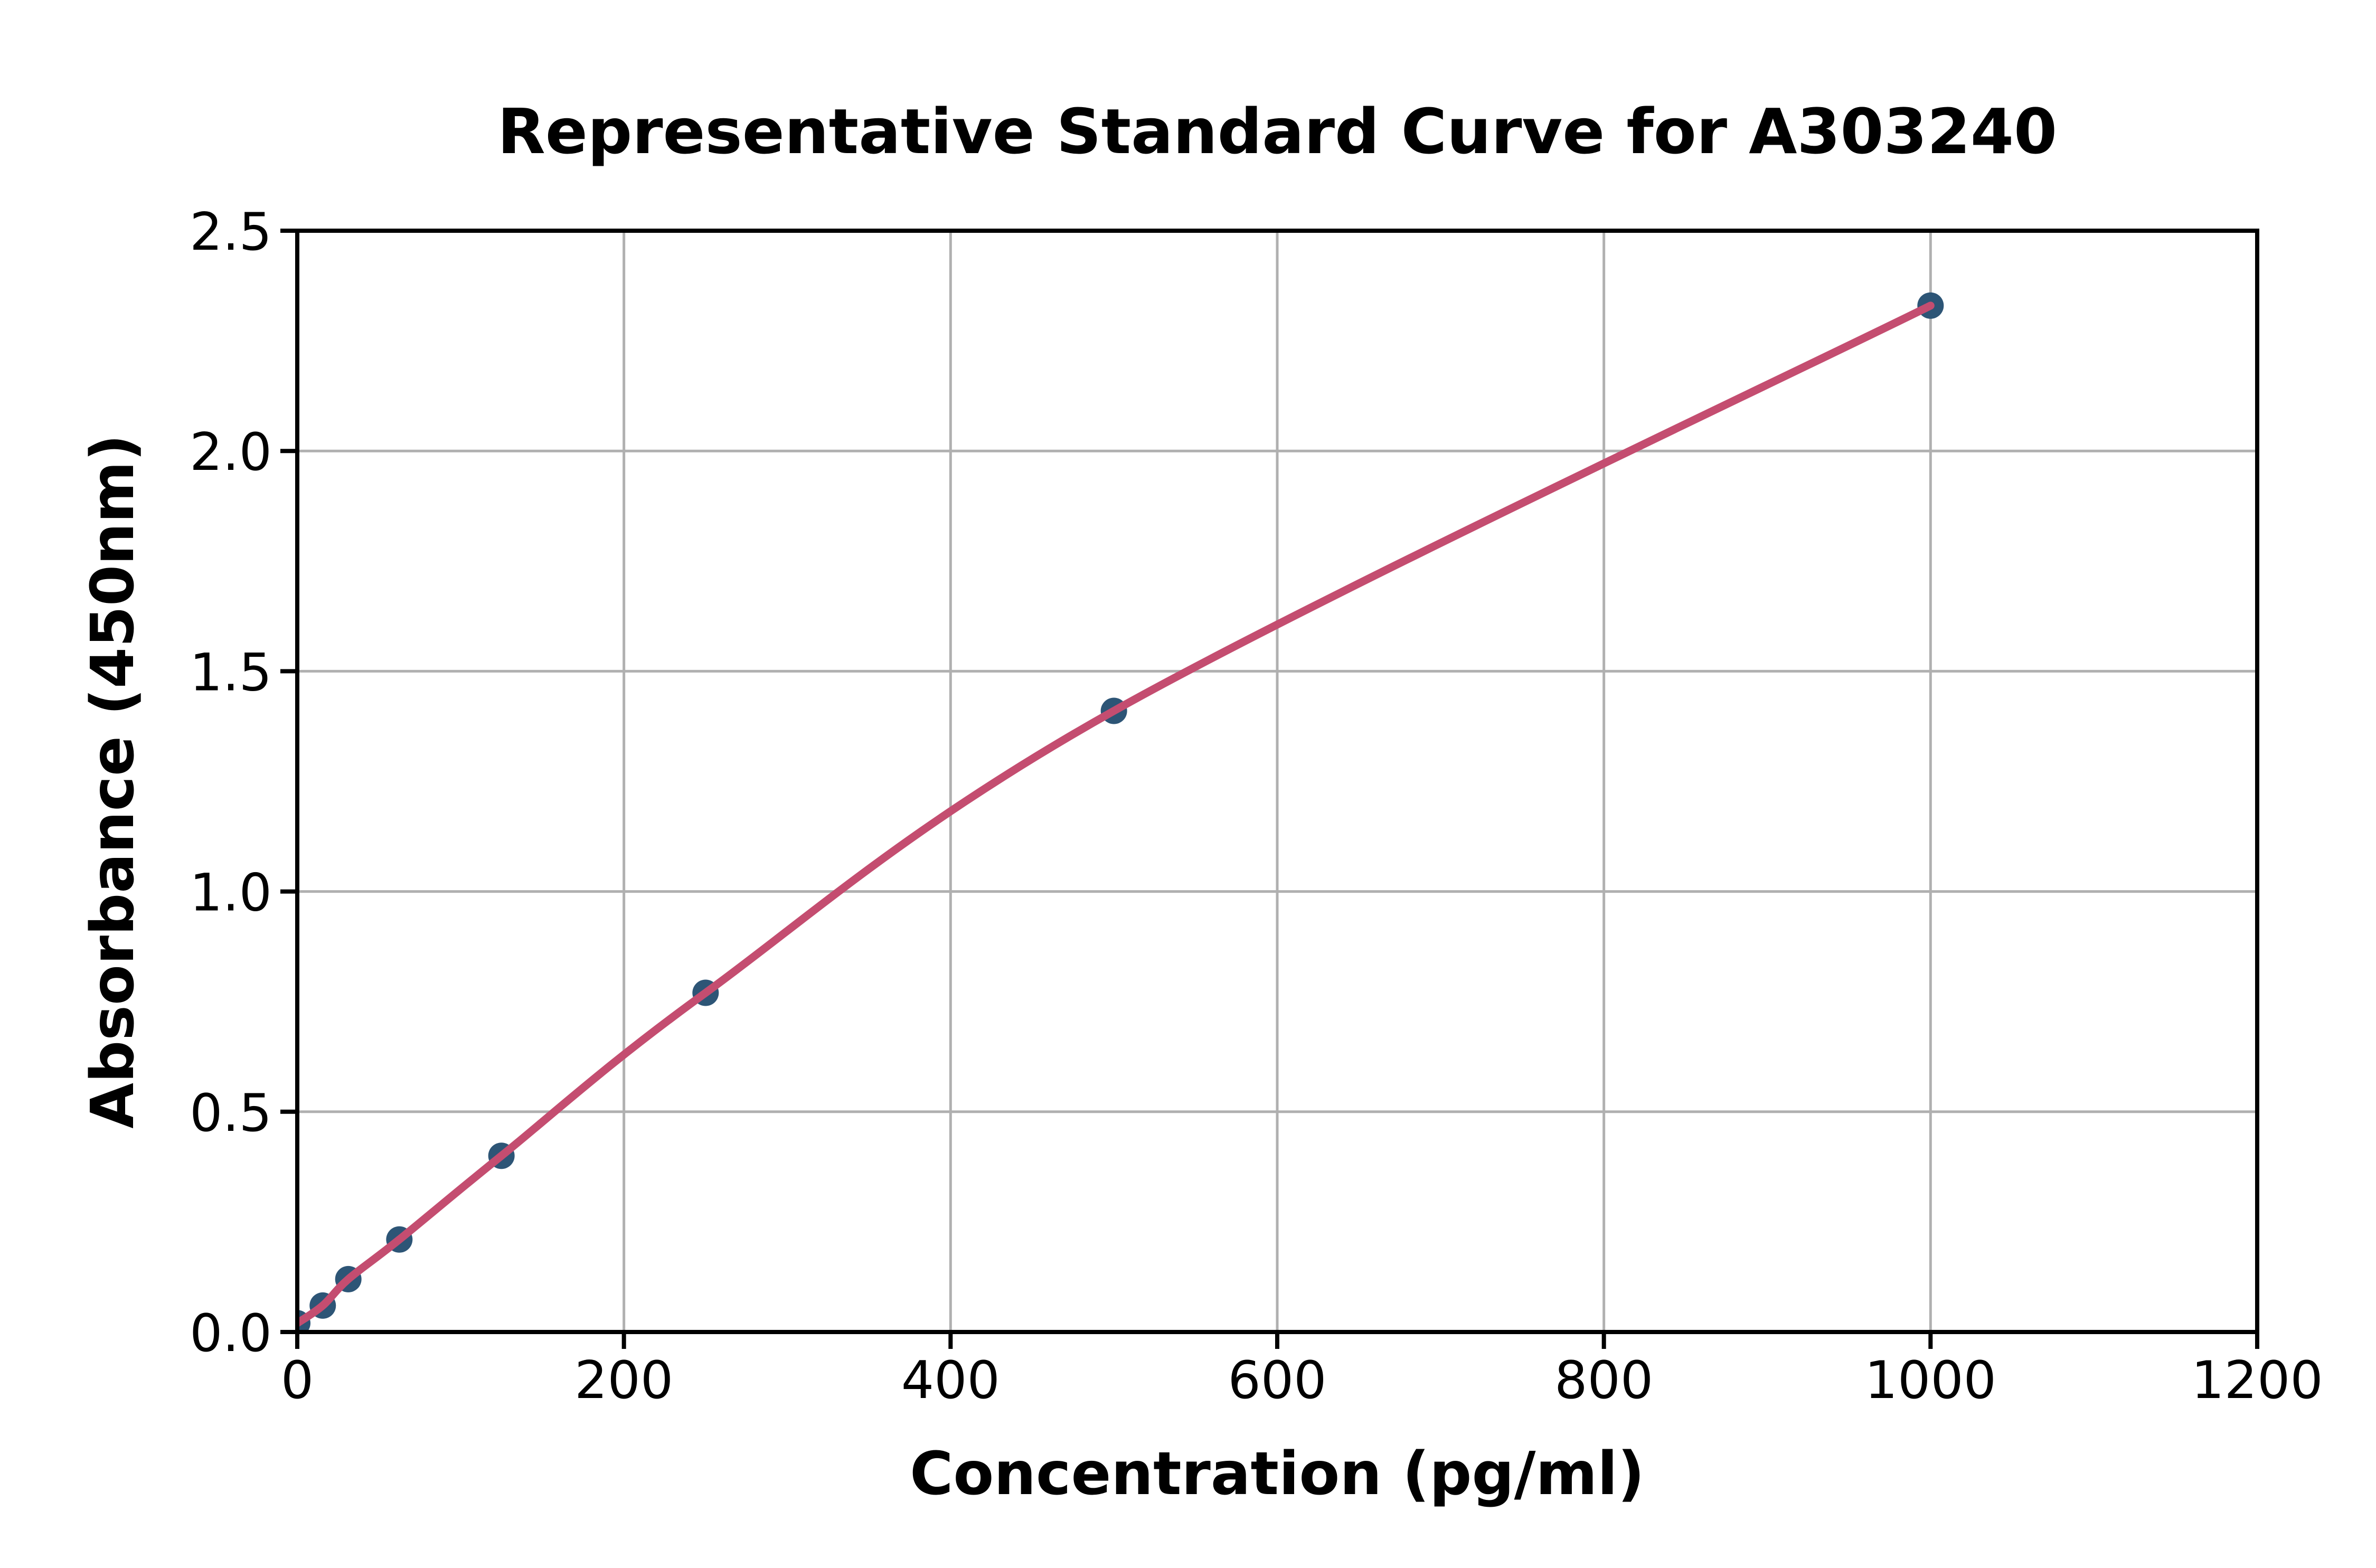  Describe the element at coordinates (2257, 1381) in the screenshot. I see `x-tick-label: 1200` at that location.